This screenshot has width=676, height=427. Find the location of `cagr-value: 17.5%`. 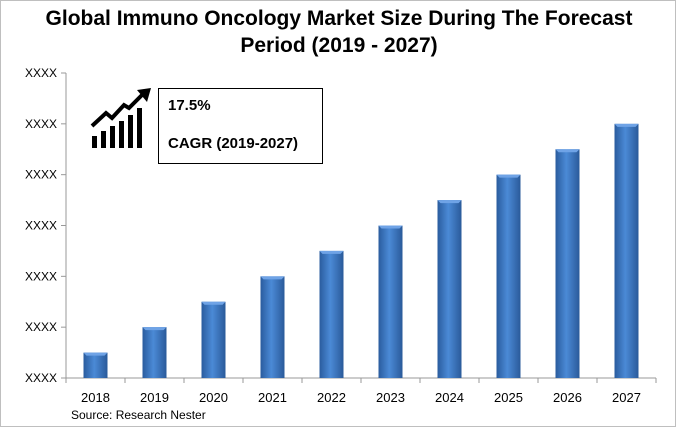

cagr-value: 17.5% is located at coordinates (189, 105).